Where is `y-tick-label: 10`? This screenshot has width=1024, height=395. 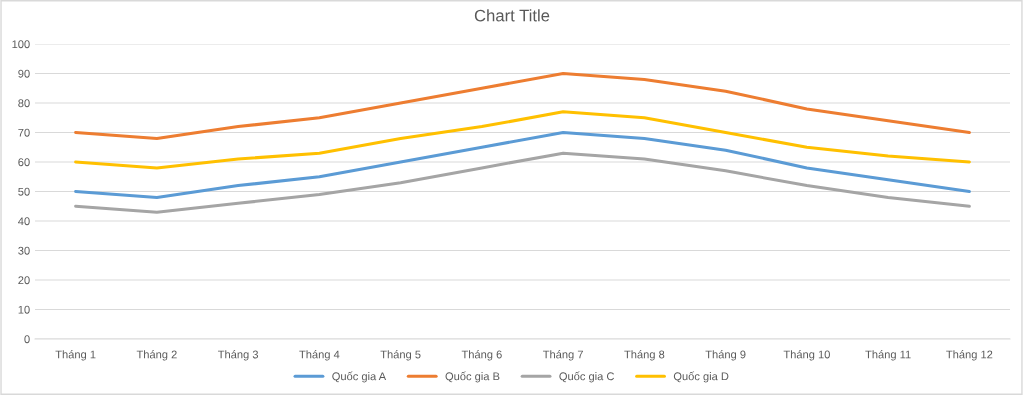 y-tick-label: 10 is located at coordinates (24, 309).